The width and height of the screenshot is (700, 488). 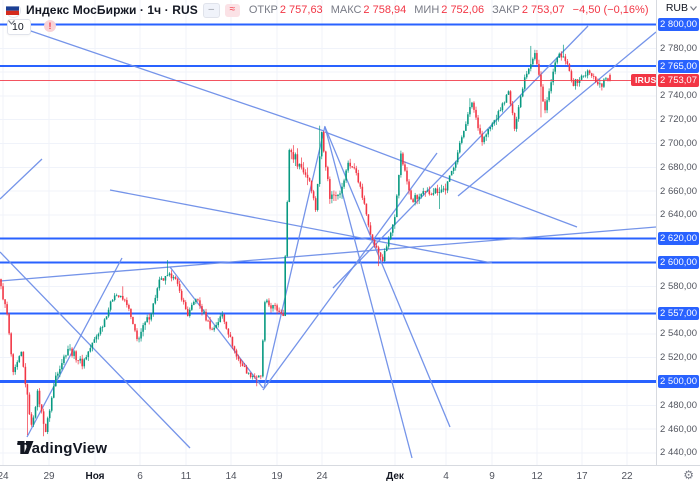 What do you see at coordinates (643, 80) in the screenshot?
I see `last-price-symbol-tag: IRUS` at bounding box center [643, 80].